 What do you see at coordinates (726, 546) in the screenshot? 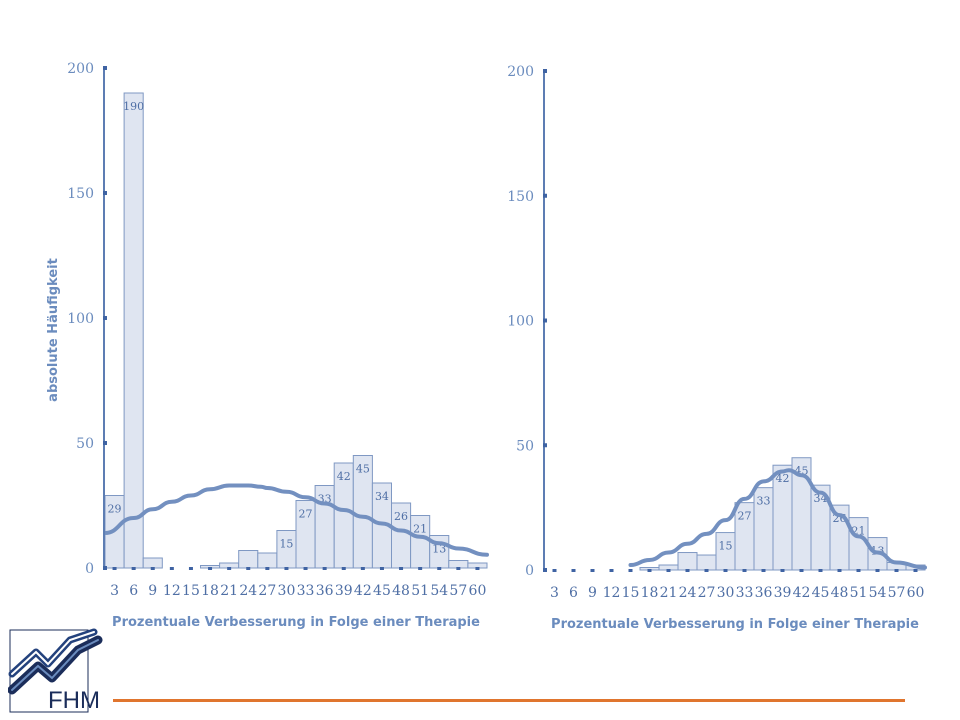
I see `bar-label-30: 15` at bounding box center [726, 546].